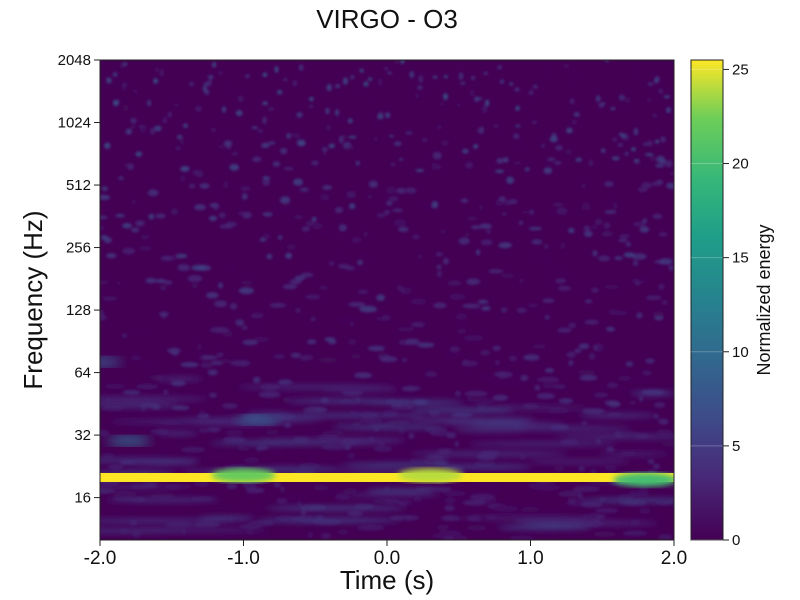 This screenshot has width=800, height=600. What do you see at coordinates (78, 185) in the screenshot?
I see `y-tick-label: 512` at bounding box center [78, 185].